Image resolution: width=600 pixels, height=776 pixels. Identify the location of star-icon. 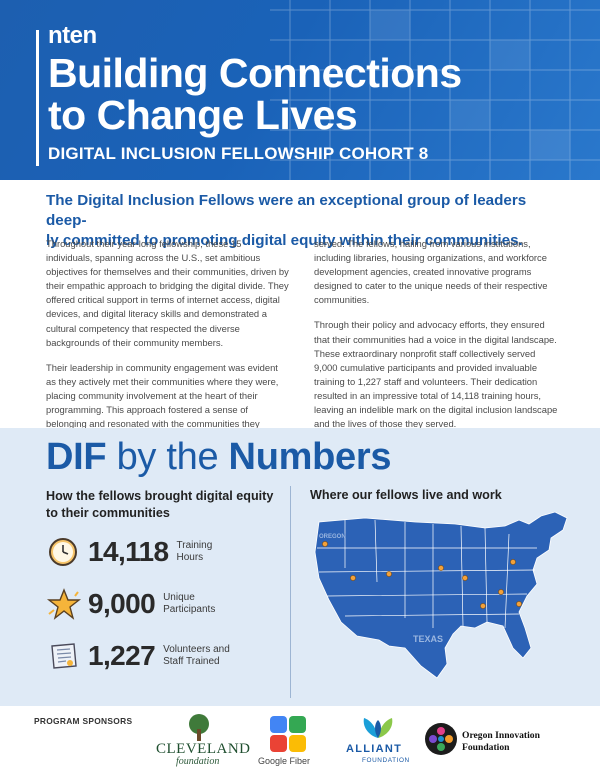
(64, 604).